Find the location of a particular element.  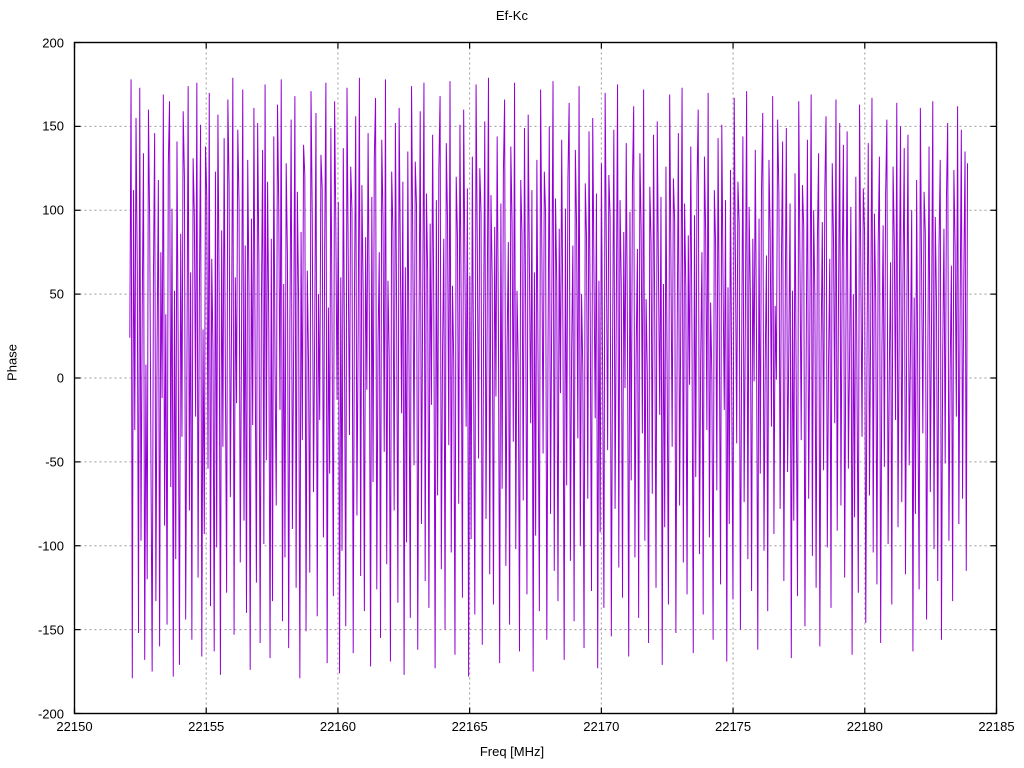

x-axis-label: Freq [MHz] is located at coordinates (512, 751).